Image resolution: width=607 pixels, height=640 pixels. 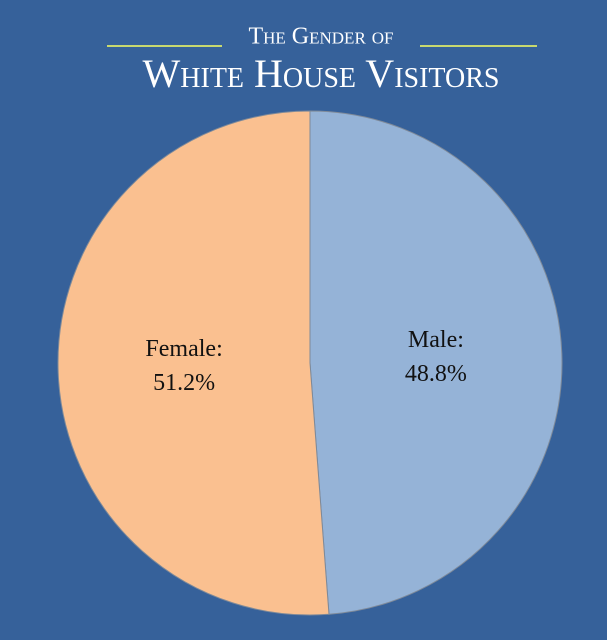 I want to click on chart-subtitle: The Gender of, so click(x=320, y=37).